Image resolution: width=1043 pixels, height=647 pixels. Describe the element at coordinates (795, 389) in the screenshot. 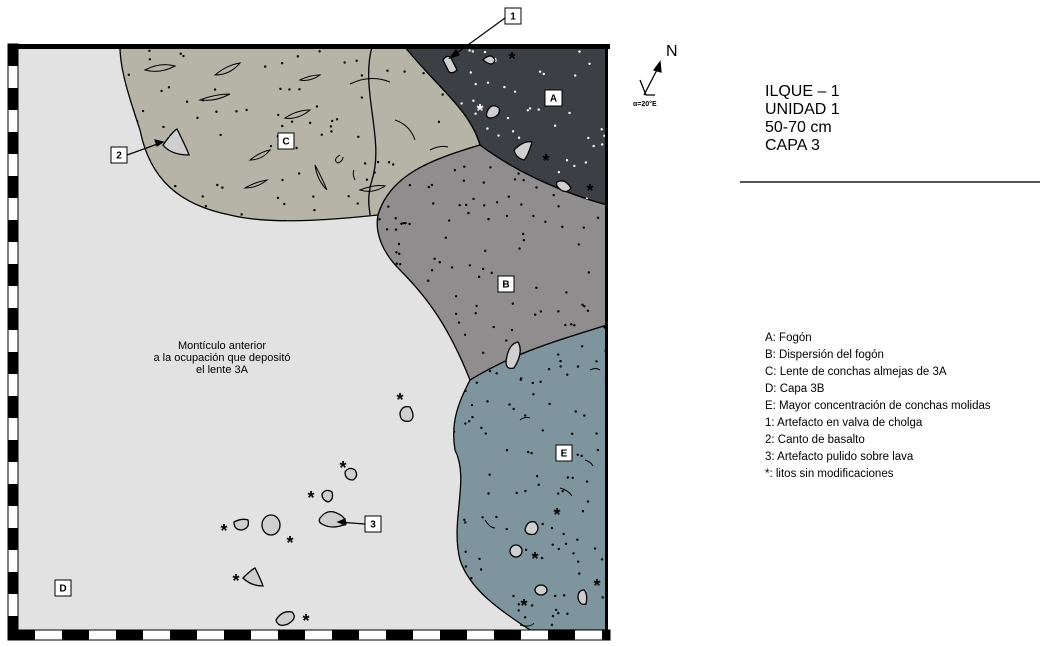

I see `legend-item: D: Capa 3B` at that location.